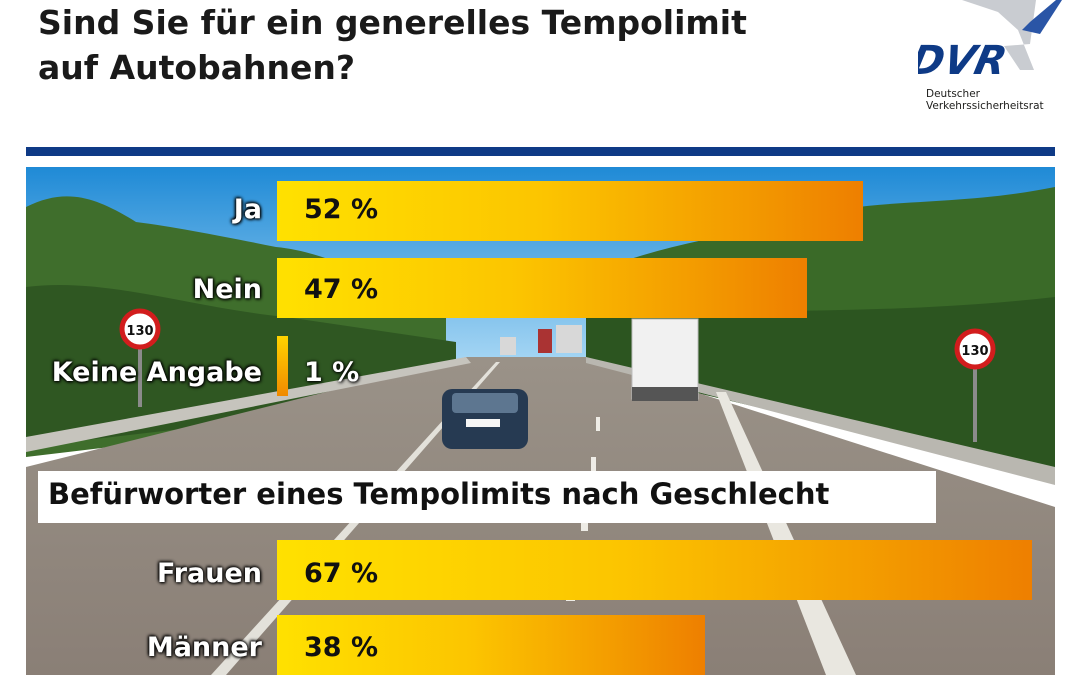 Image resolution: width=1080 pixels, height=675 pixels. What do you see at coordinates (204, 647) in the screenshot?
I see `category-label-maenner: Männer` at bounding box center [204, 647].